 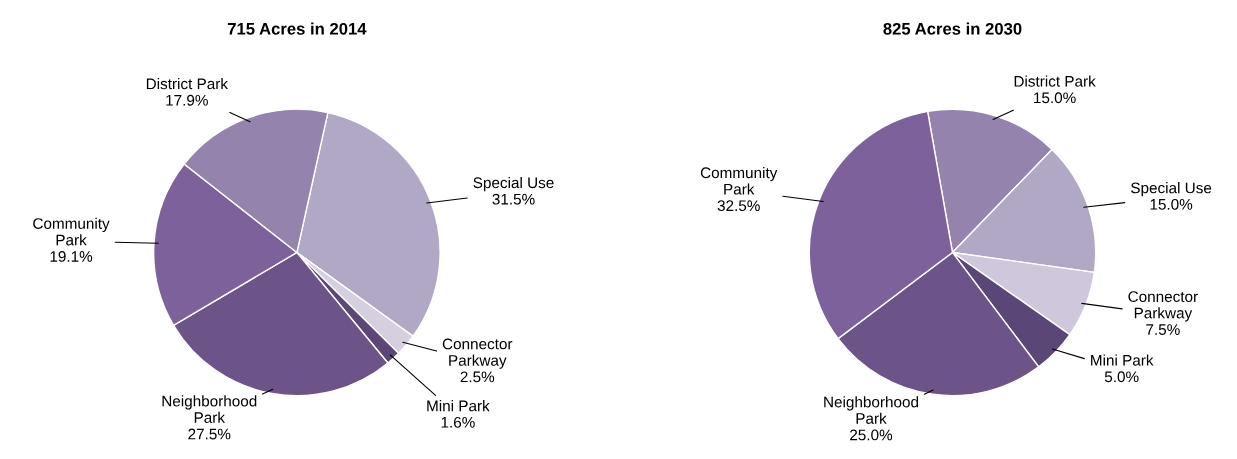 What do you see at coordinates (952, 28) in the screenshot?
I see `chart-title: 825 Acres in 2030` at bounding box center [952, 28].